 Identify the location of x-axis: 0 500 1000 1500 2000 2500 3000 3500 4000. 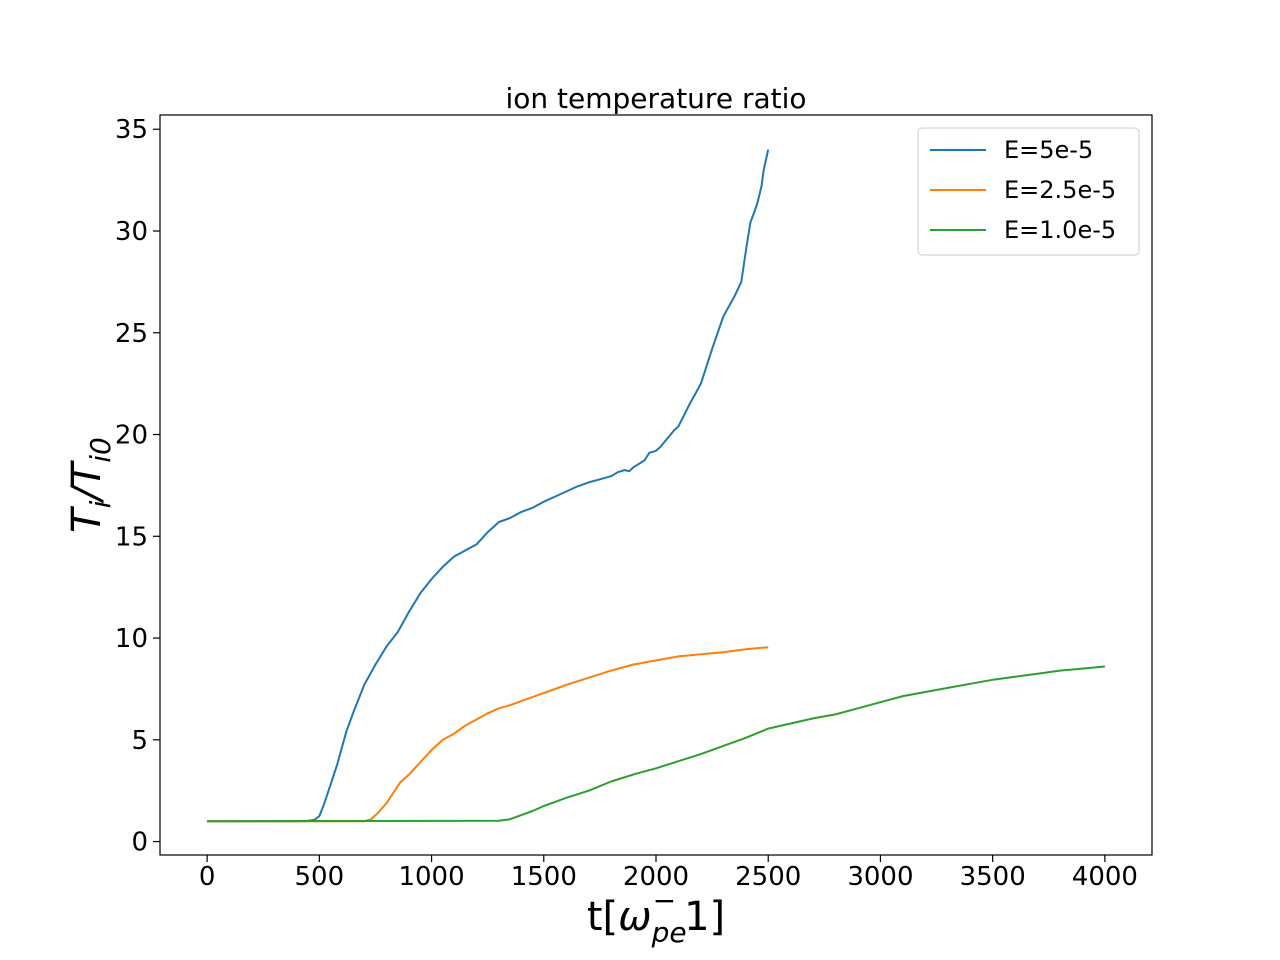
(668, 873).